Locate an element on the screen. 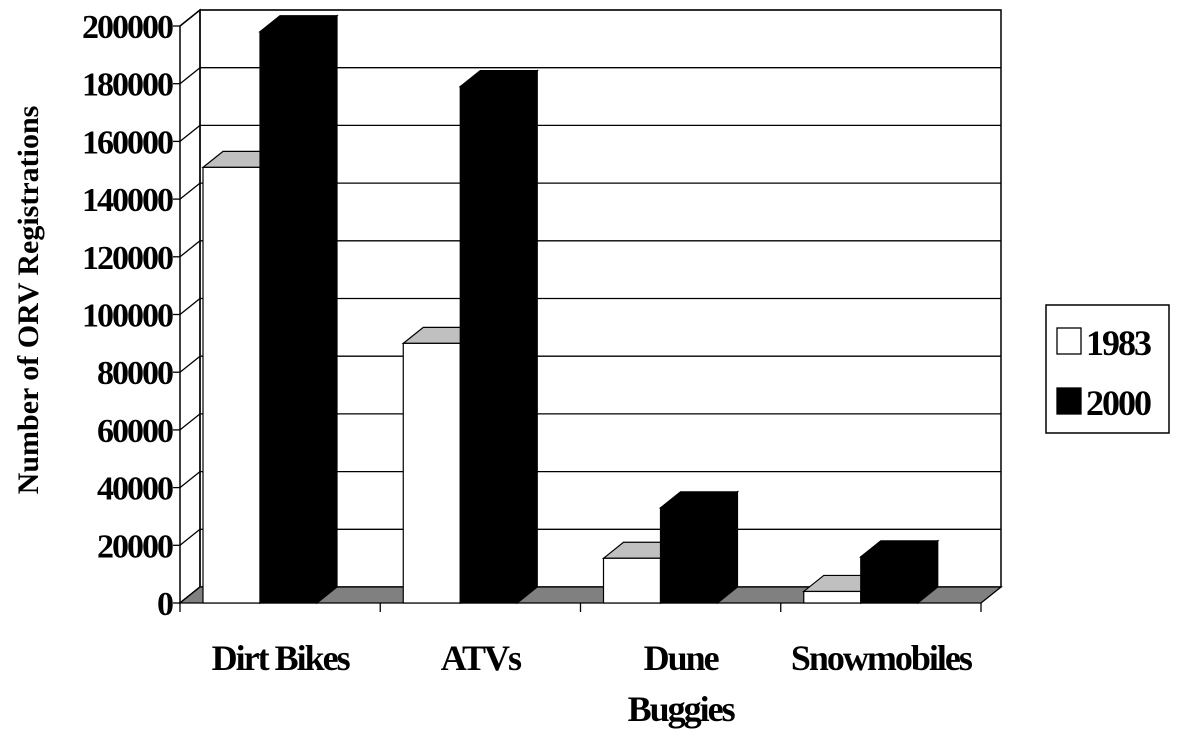 Image resolution: width=1177 pixels, height=739 pixels. x-category-line: ATVs is located at coordinates (481, 658).